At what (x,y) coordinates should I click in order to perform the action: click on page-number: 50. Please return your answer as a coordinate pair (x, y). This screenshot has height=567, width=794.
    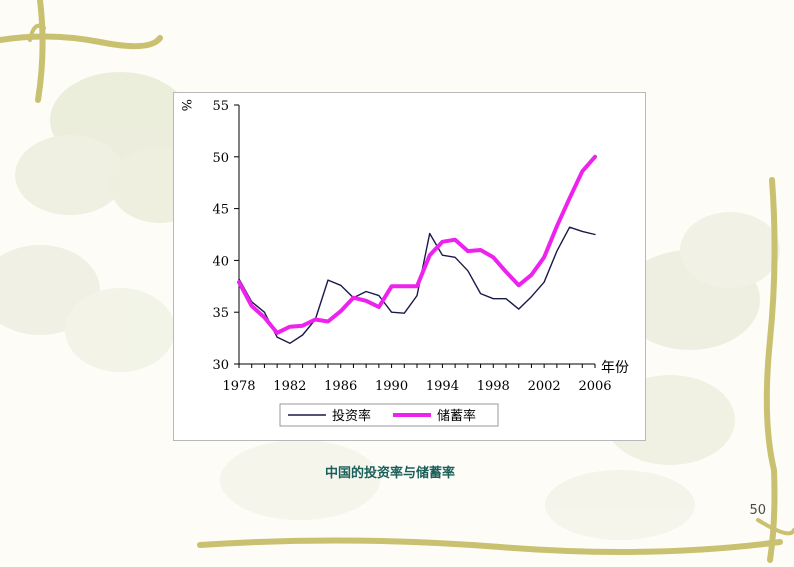
    Looking at the image, I should click on (757, 510).